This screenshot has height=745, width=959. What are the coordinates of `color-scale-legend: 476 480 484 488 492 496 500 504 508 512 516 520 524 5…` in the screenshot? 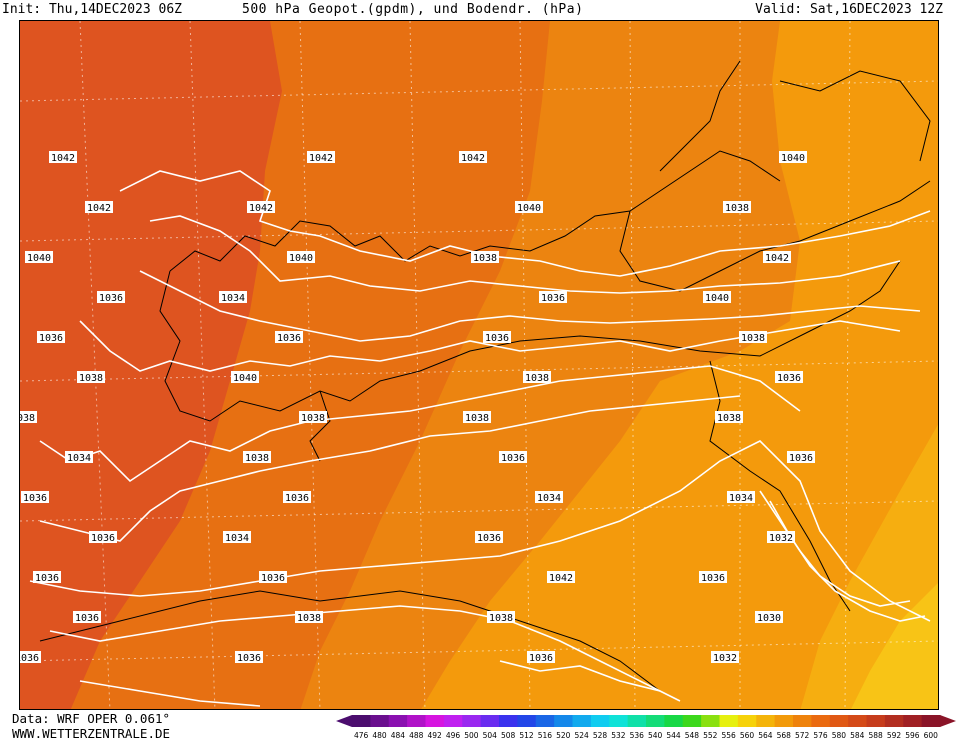 It's located at (647, 727).